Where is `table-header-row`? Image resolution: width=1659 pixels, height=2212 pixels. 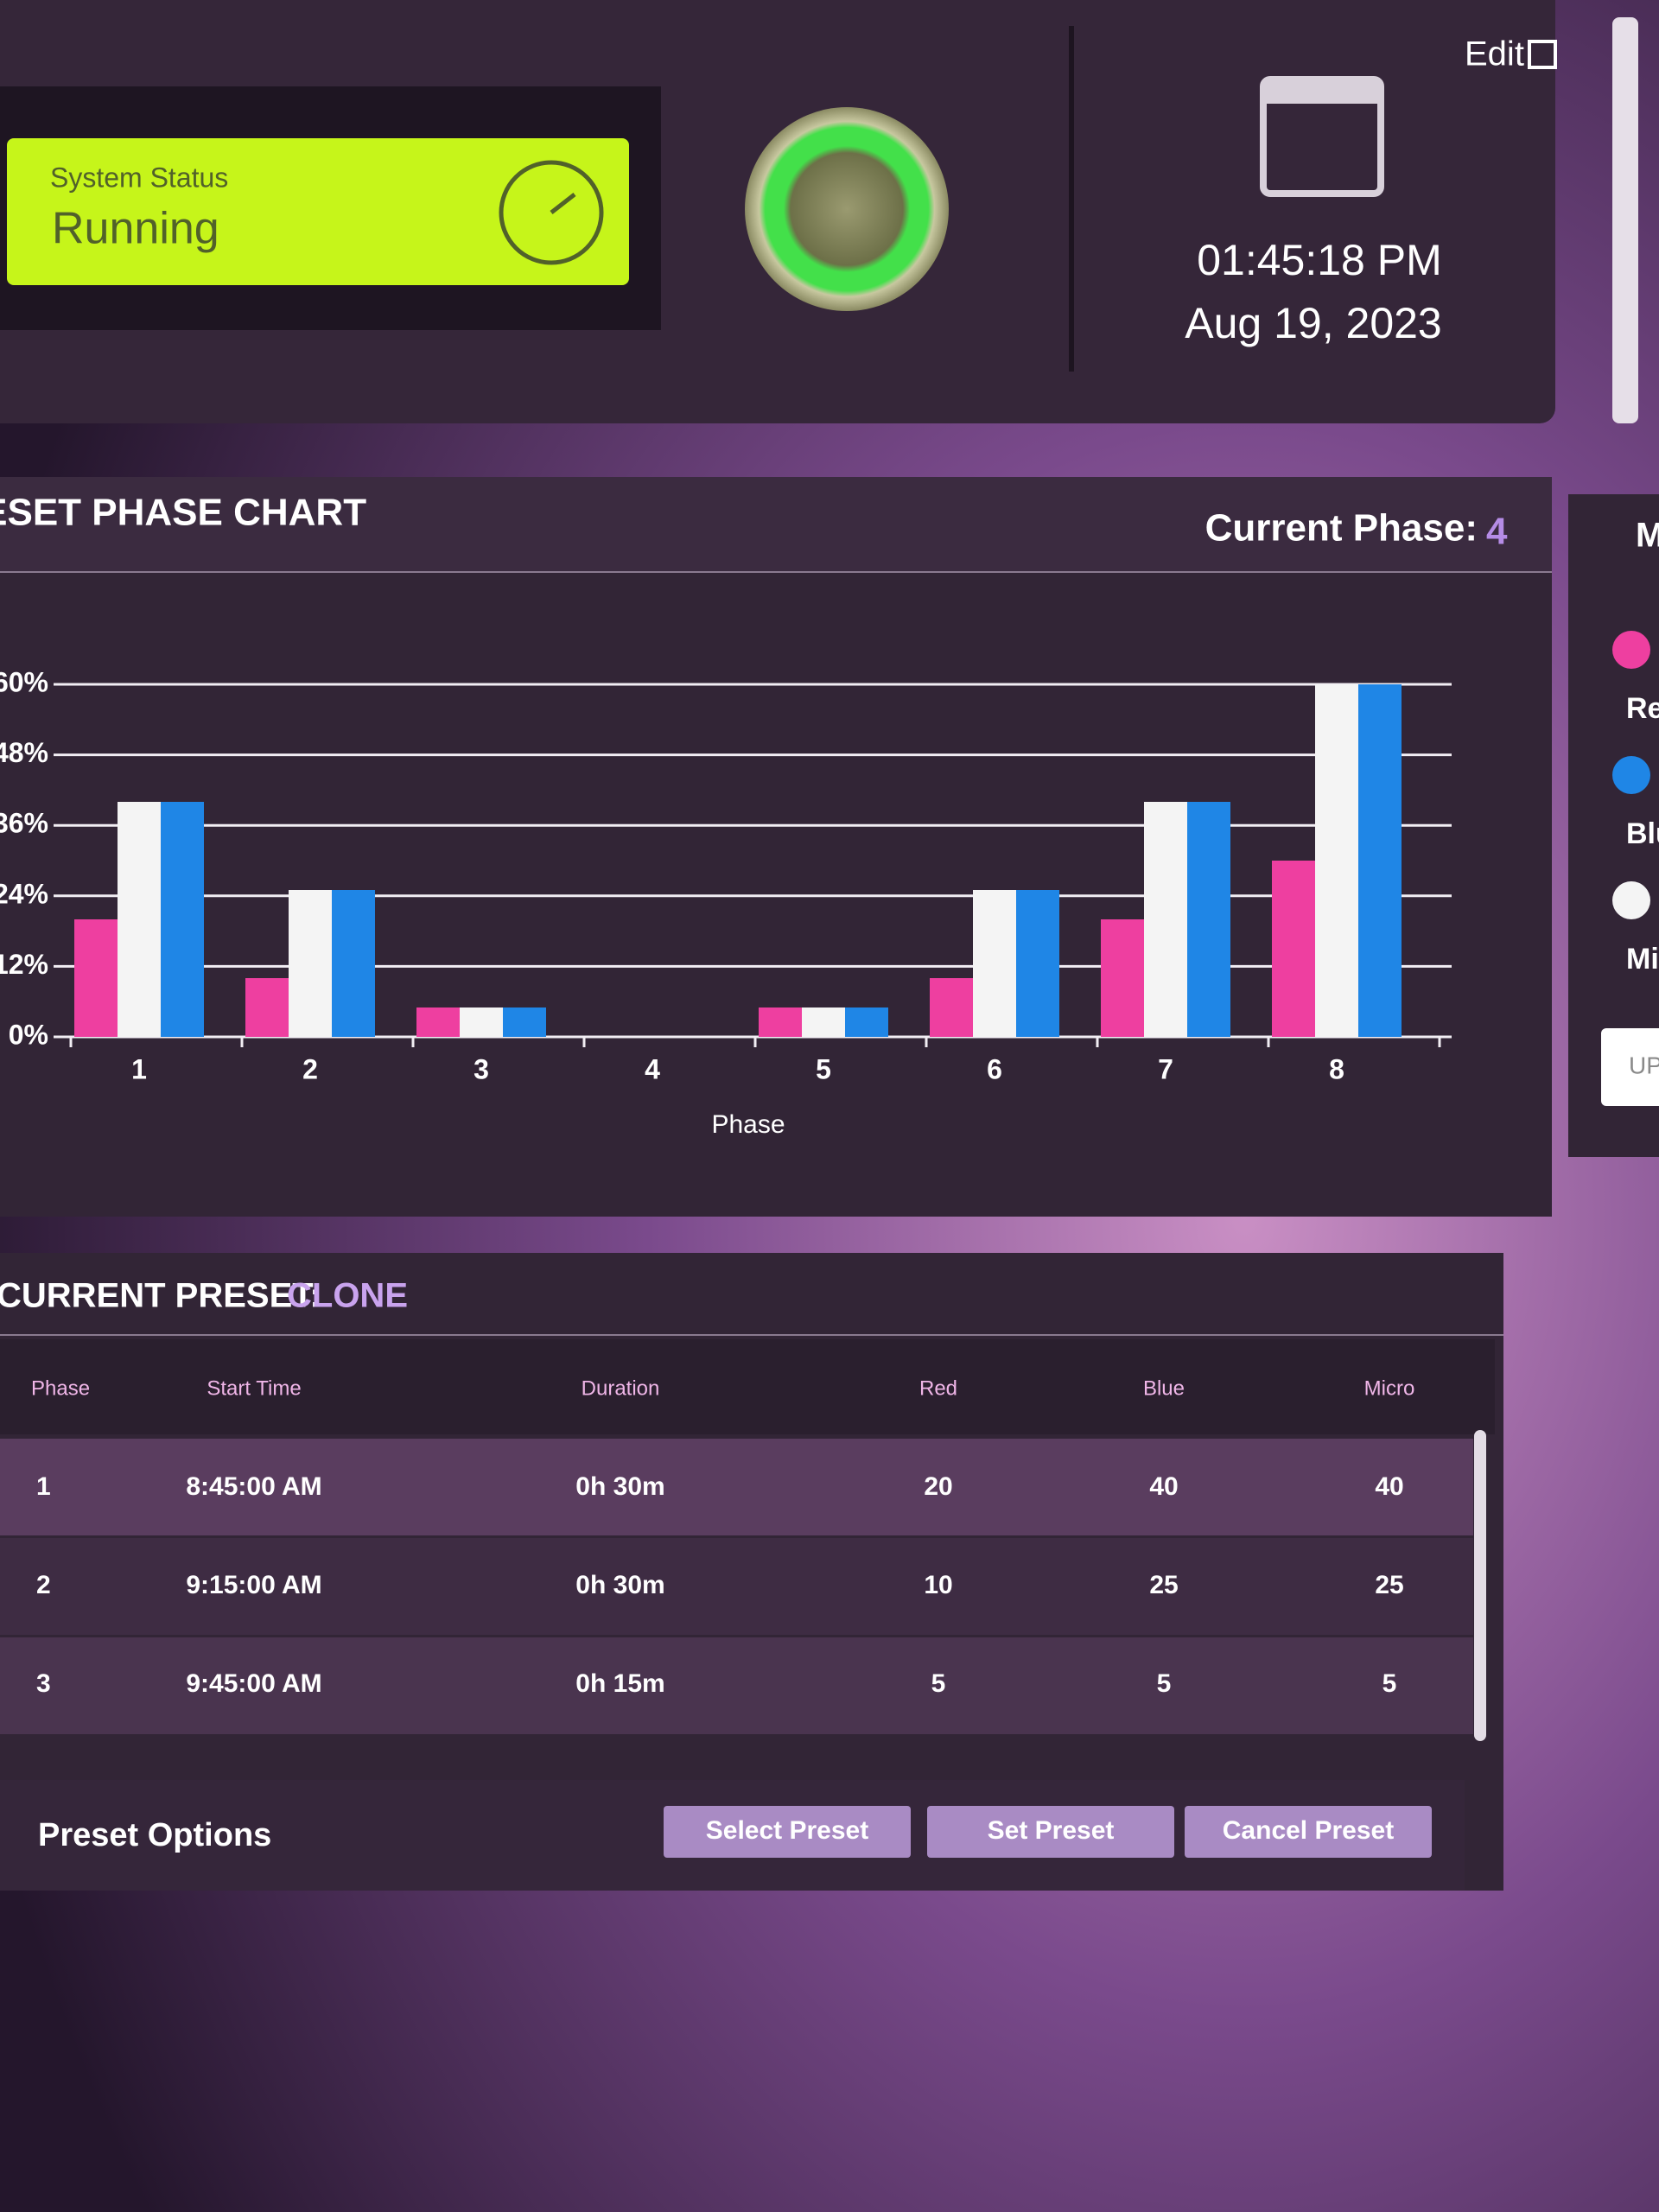 table-header-row is located at coordinates (747, 1386).